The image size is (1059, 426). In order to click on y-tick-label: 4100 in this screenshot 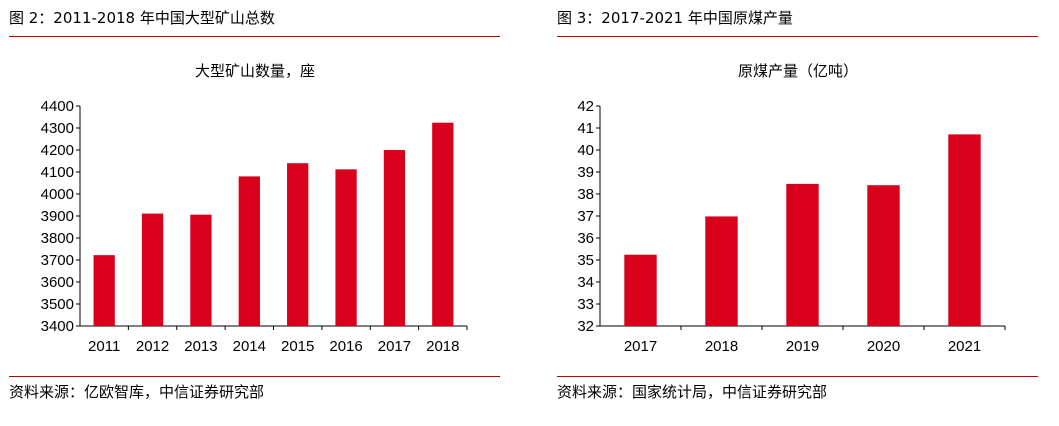, I will do `click(57, 172)`.